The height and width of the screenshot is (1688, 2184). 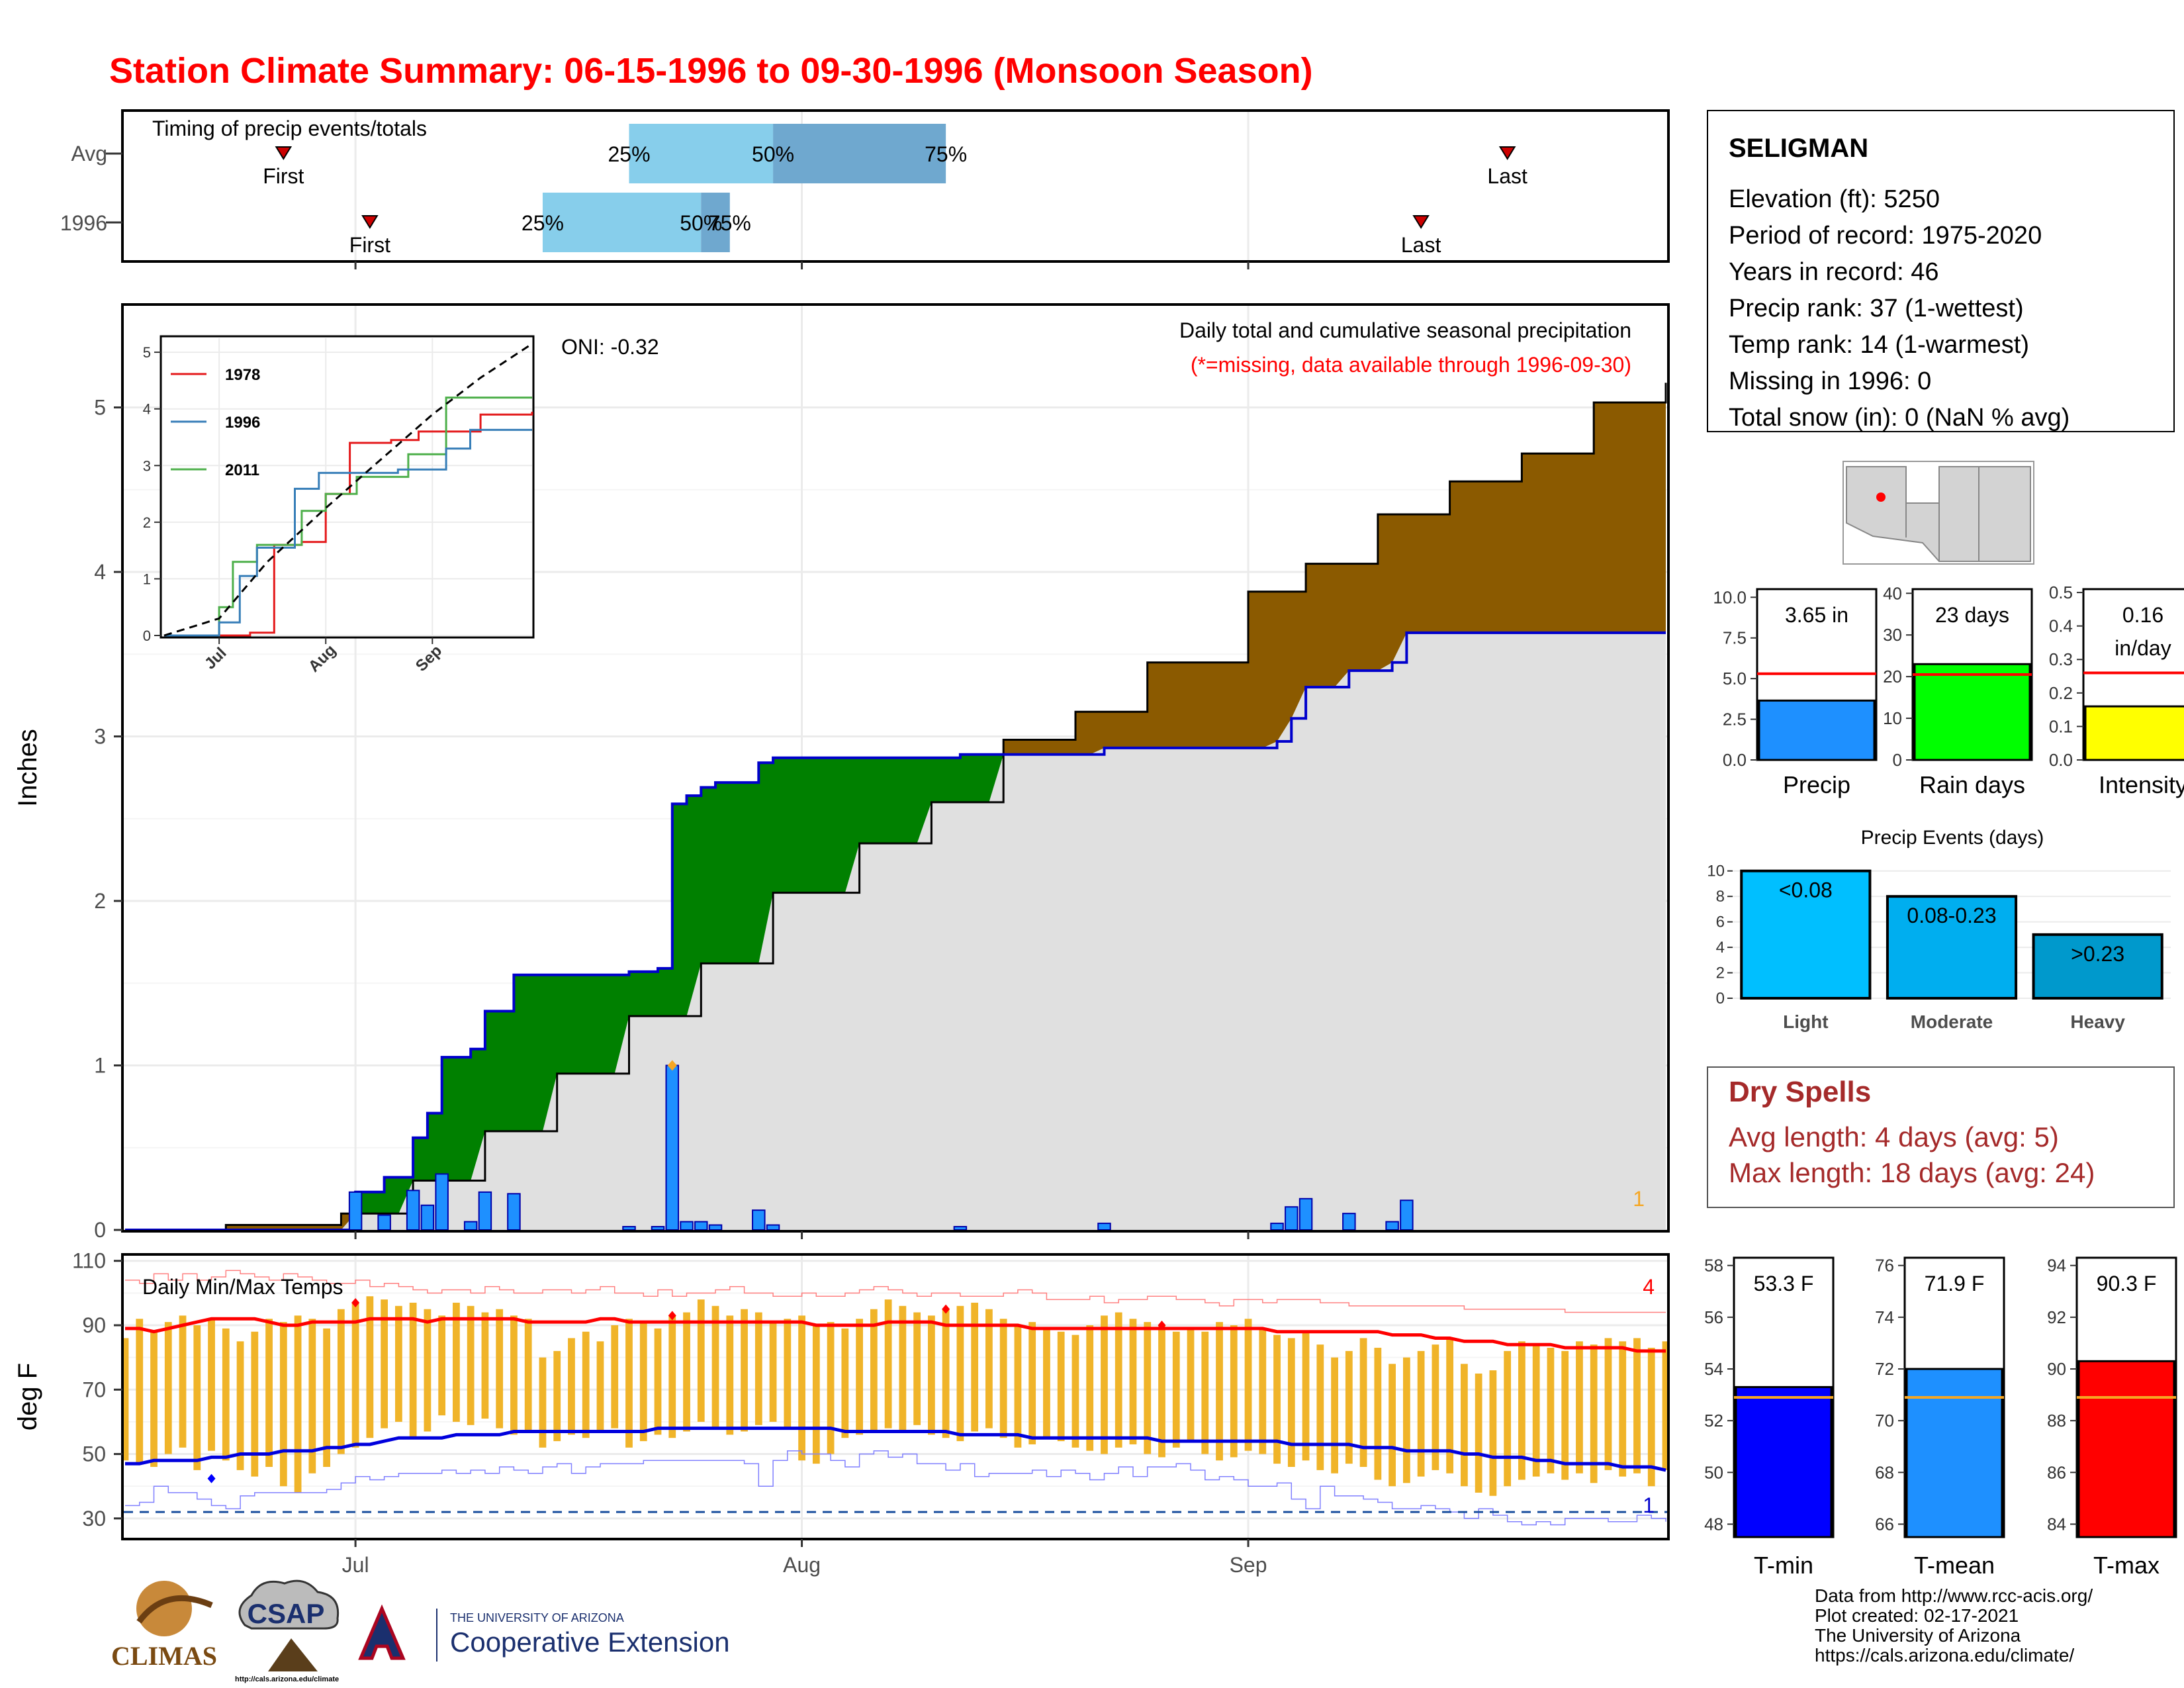 I want to click on max-daily-precip-marker, so click(x=672, y=1065).